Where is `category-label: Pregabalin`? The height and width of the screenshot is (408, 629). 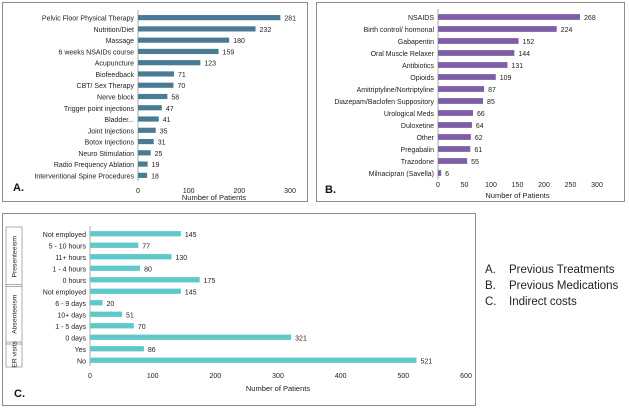
category-label: Pregabalin is located at coordinates (418, 150).